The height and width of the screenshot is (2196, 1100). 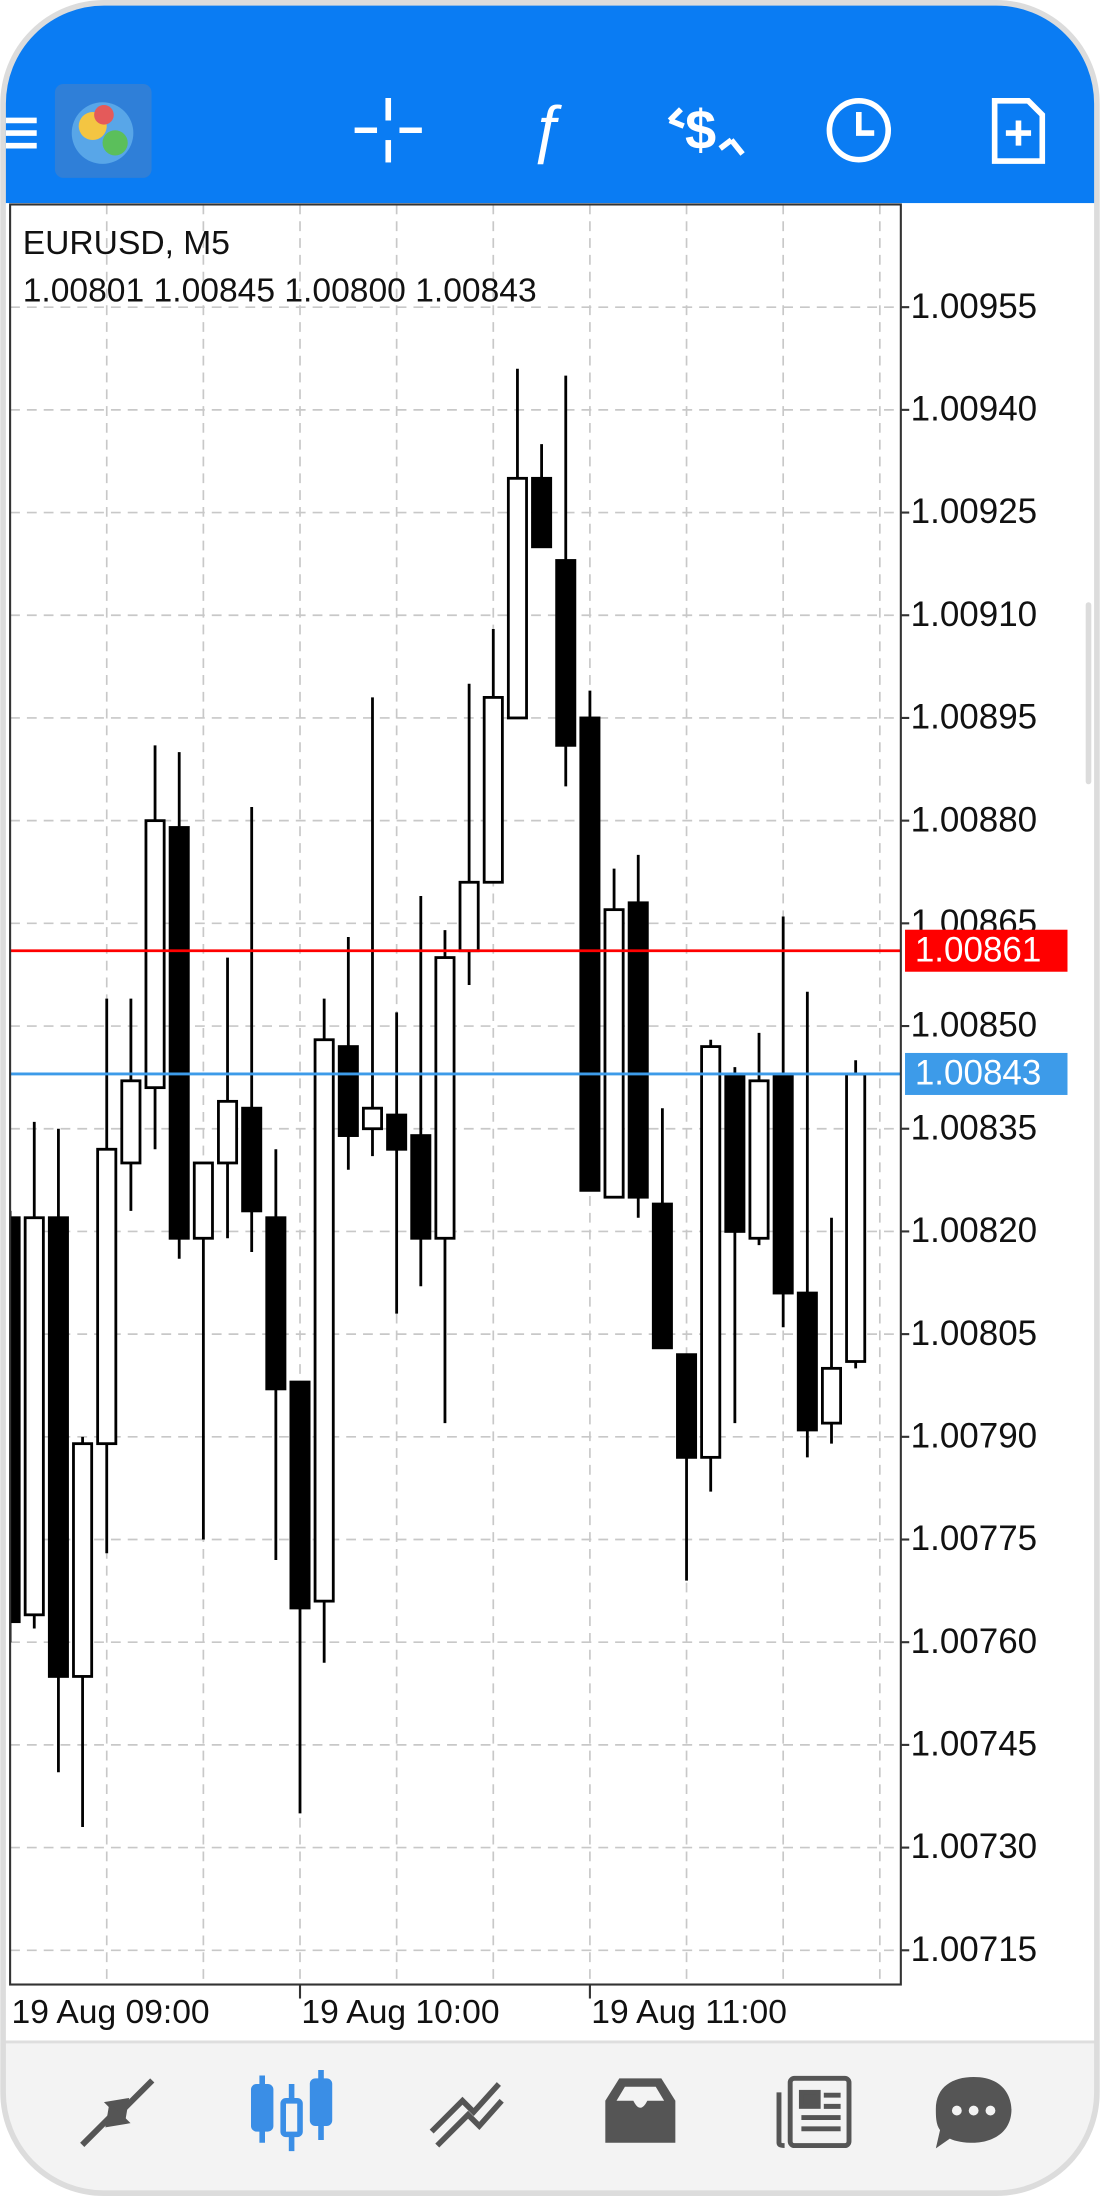 I want to click on toolbar, so click(x=550, y=103).